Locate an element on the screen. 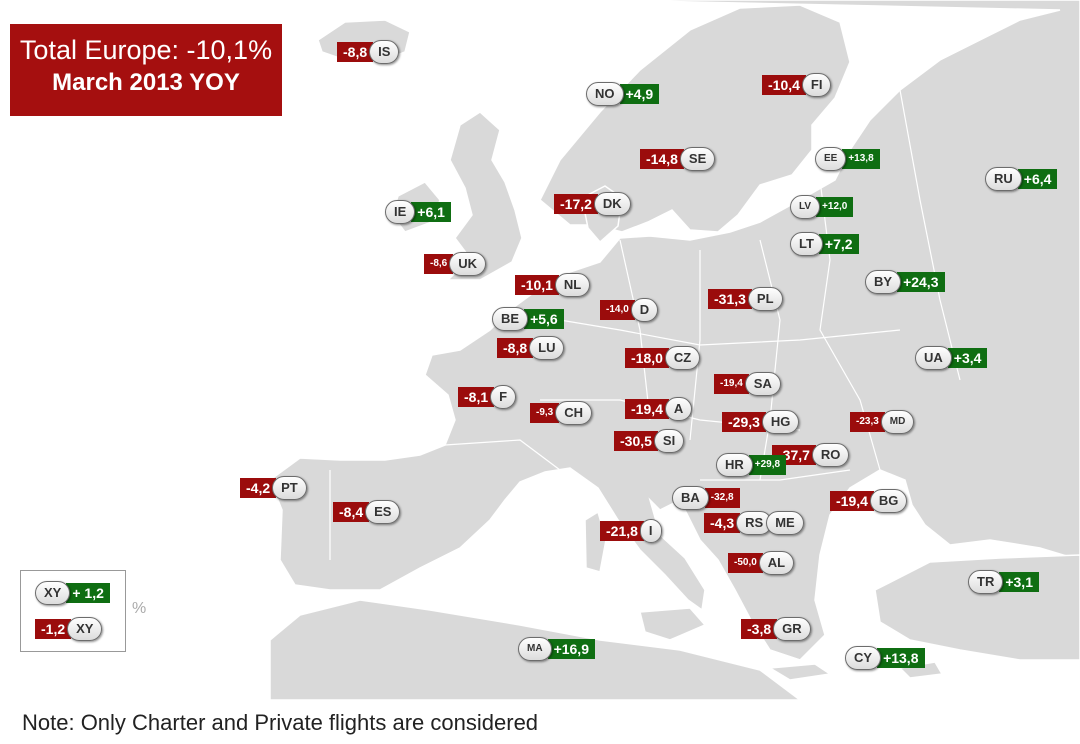 This screenshot has width=1080, height=744. country-code: A is located at coordinates (678, 409).